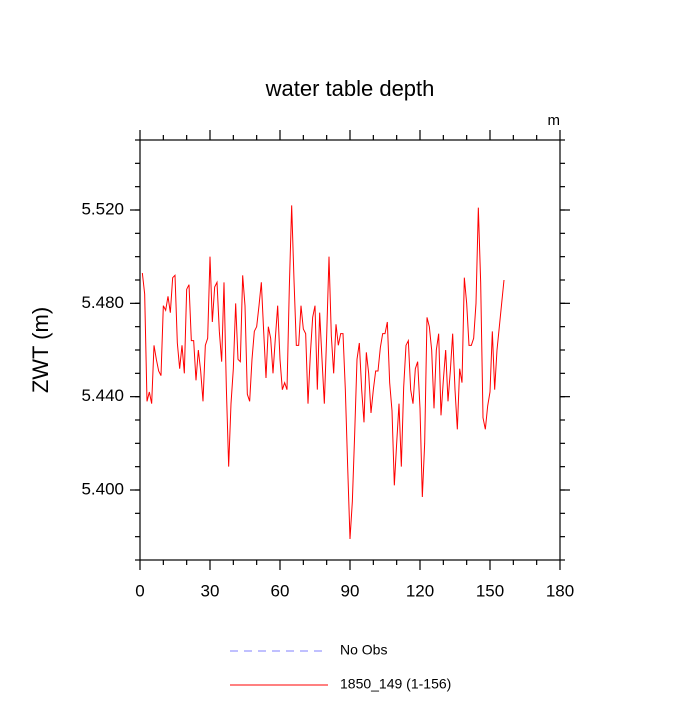 The width and height of the screenshot is (700, 705). Describe the element at coordinates (560, 590) in the screenshot. I see `x-tick-label: 180` at that location.